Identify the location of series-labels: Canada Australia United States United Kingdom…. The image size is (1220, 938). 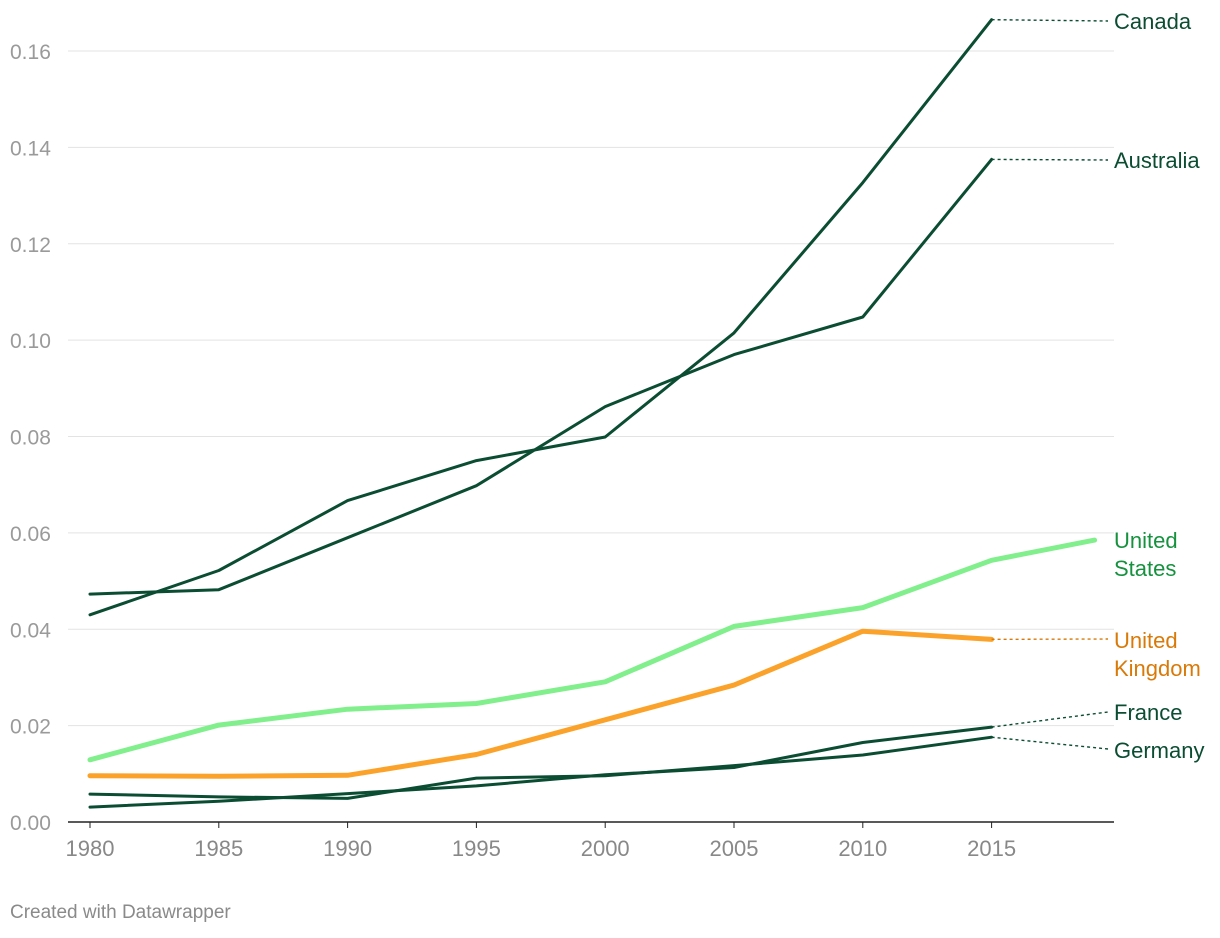
(1097, 386).